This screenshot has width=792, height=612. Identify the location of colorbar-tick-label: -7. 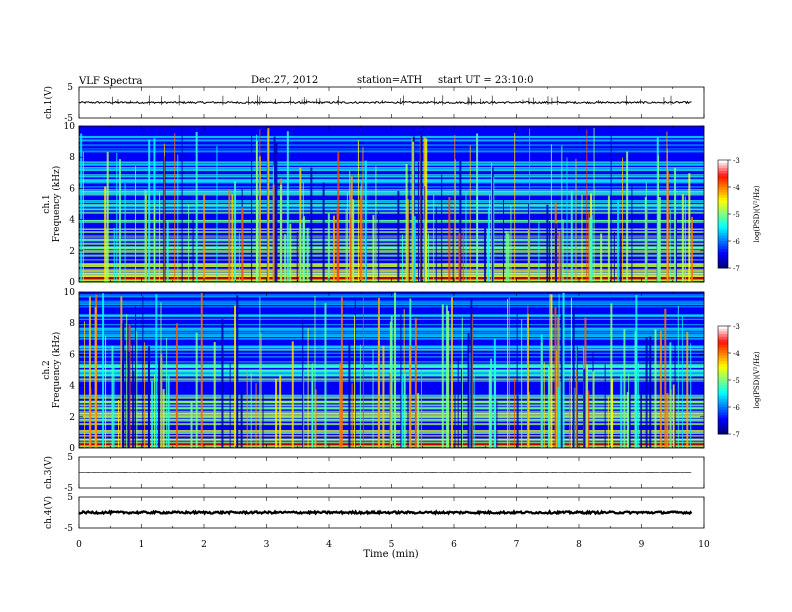
(736, 269).